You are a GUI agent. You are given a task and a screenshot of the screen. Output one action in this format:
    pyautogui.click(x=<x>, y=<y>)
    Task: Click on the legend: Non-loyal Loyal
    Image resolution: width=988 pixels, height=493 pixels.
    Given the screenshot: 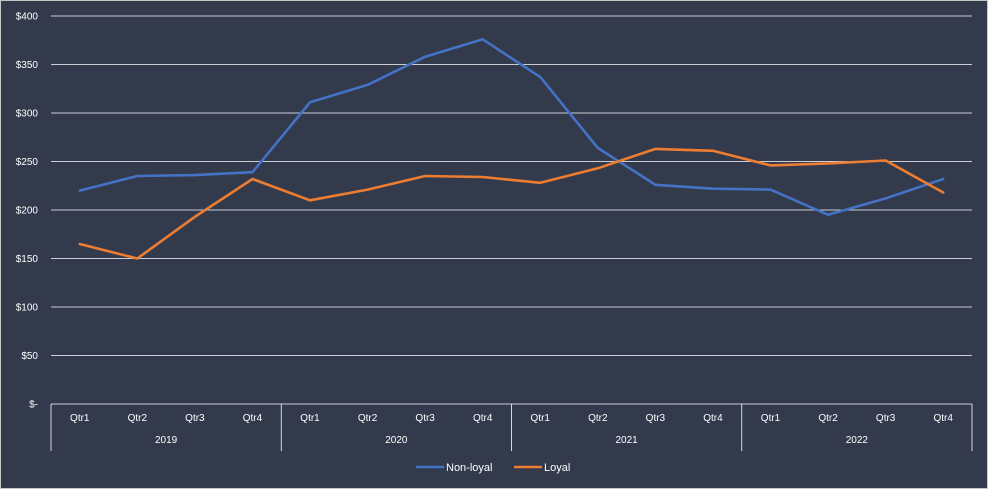 What is the action you would take?
    pyautogui.click(x=493, y=468)
    